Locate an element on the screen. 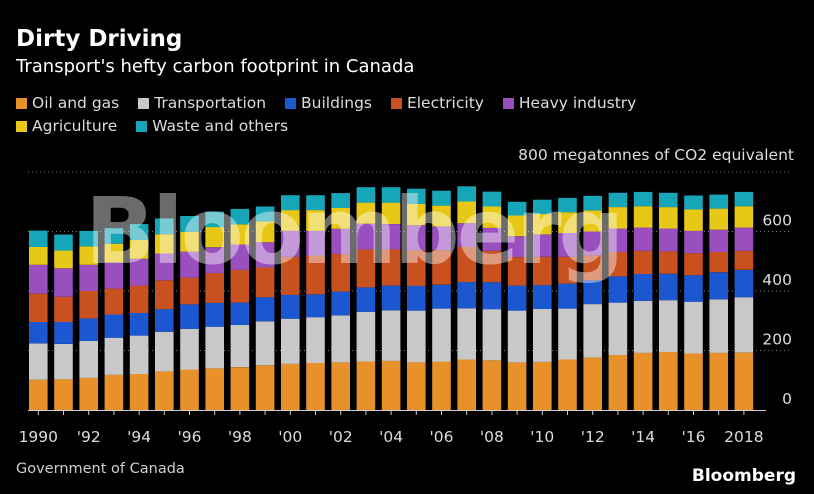  y-axis-unit-label: 800 megatonnes of CO2 equivalent is located at coordinates (656, 155).